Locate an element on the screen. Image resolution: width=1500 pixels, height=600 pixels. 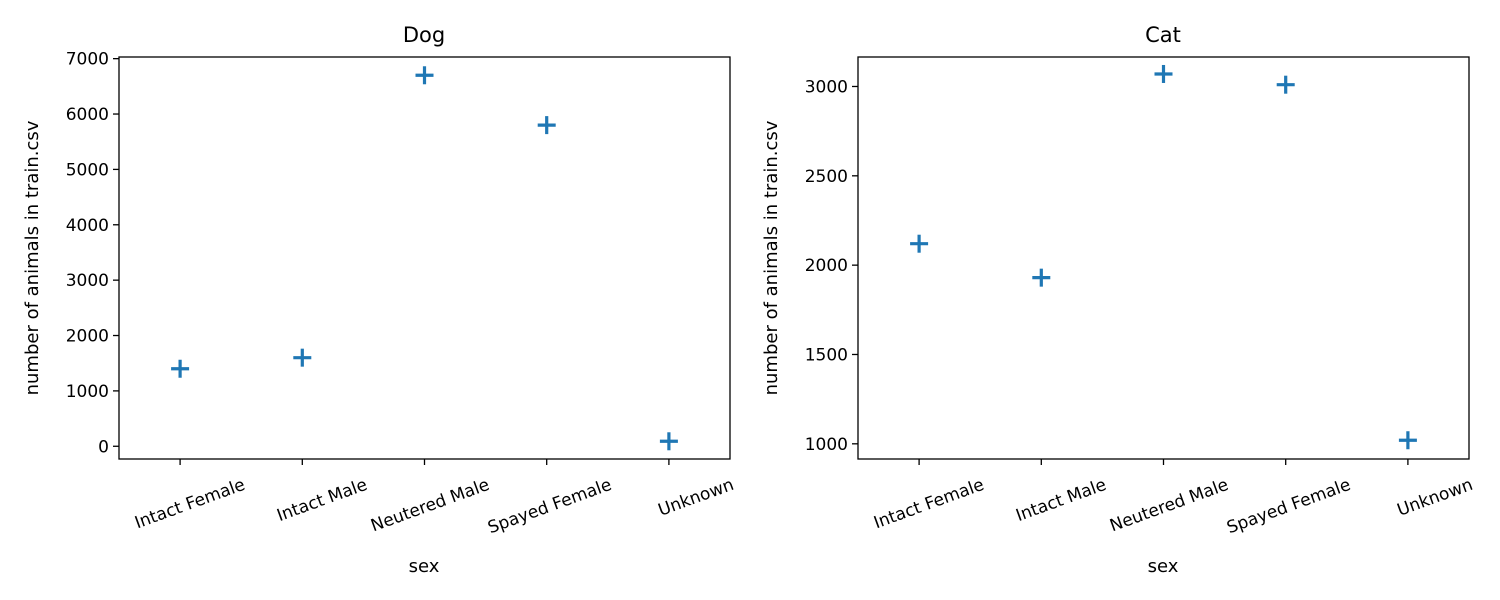
y-tick-label: 5000 is located at coordinates (87, 170).